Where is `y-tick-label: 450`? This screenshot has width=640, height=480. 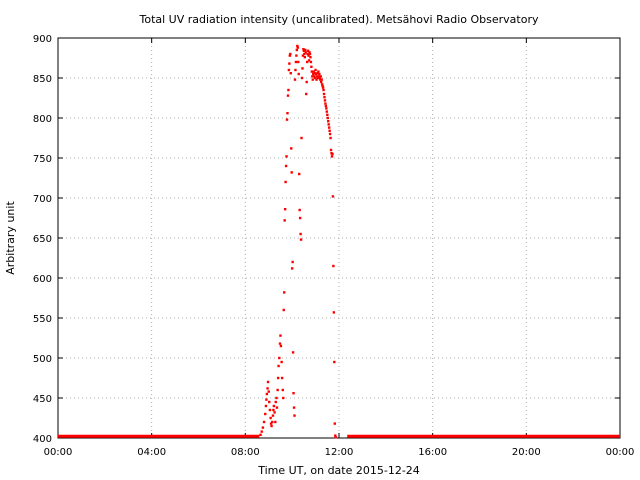 y-tick-label: 450 is located at coordinates (42, 399).